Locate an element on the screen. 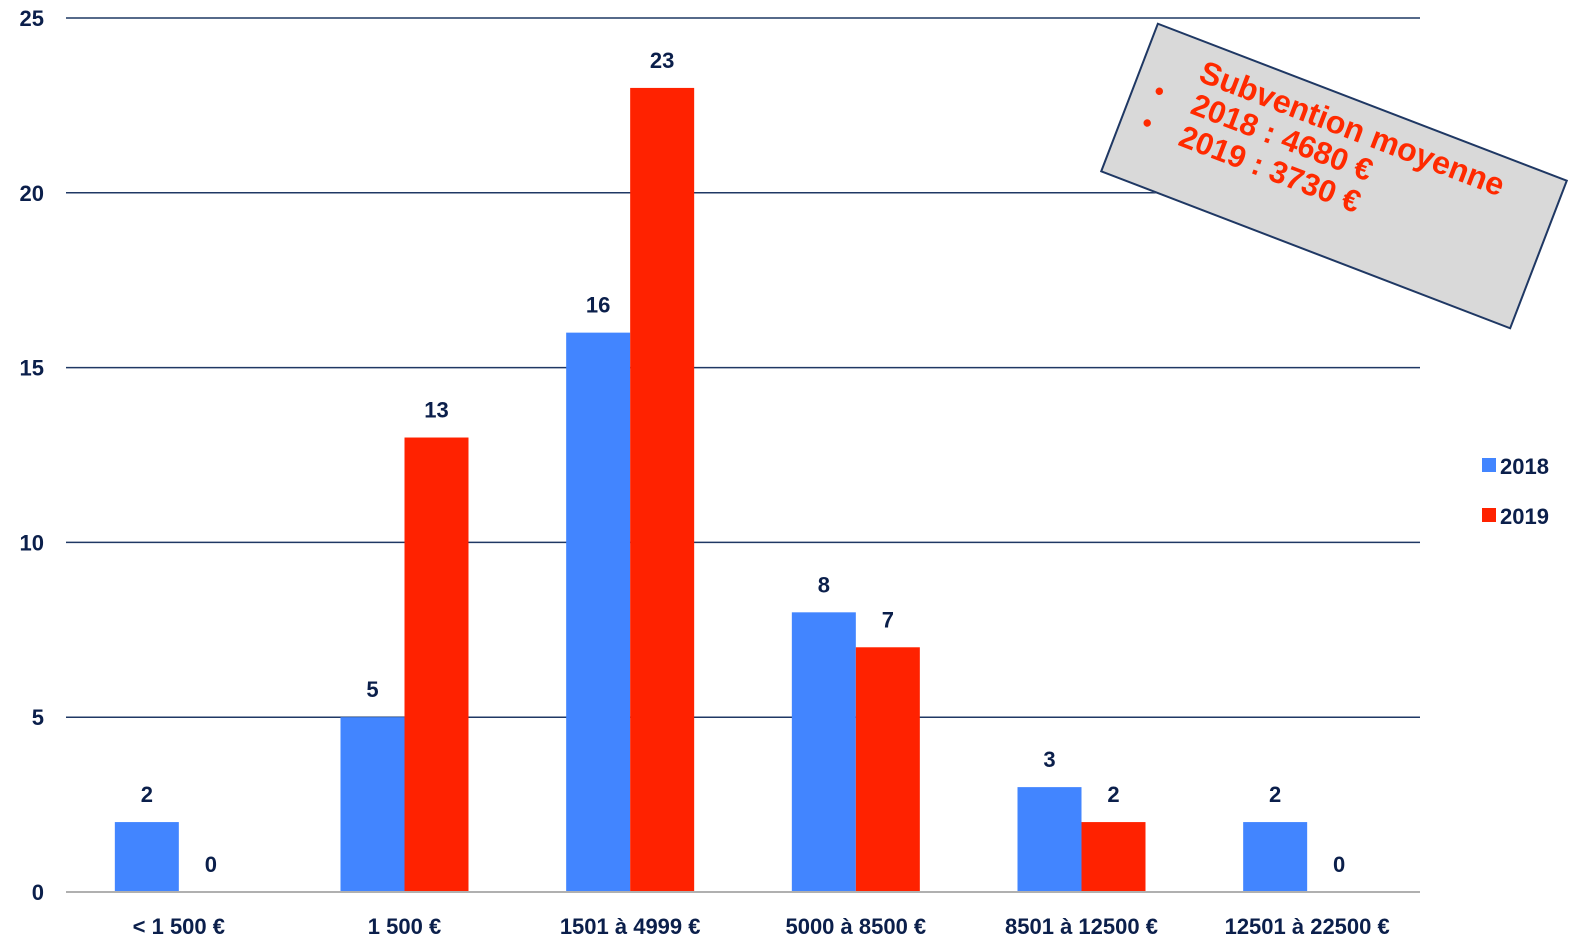  x-tick-label: 1501 à 4999 € is located at coordinates (630, 926).